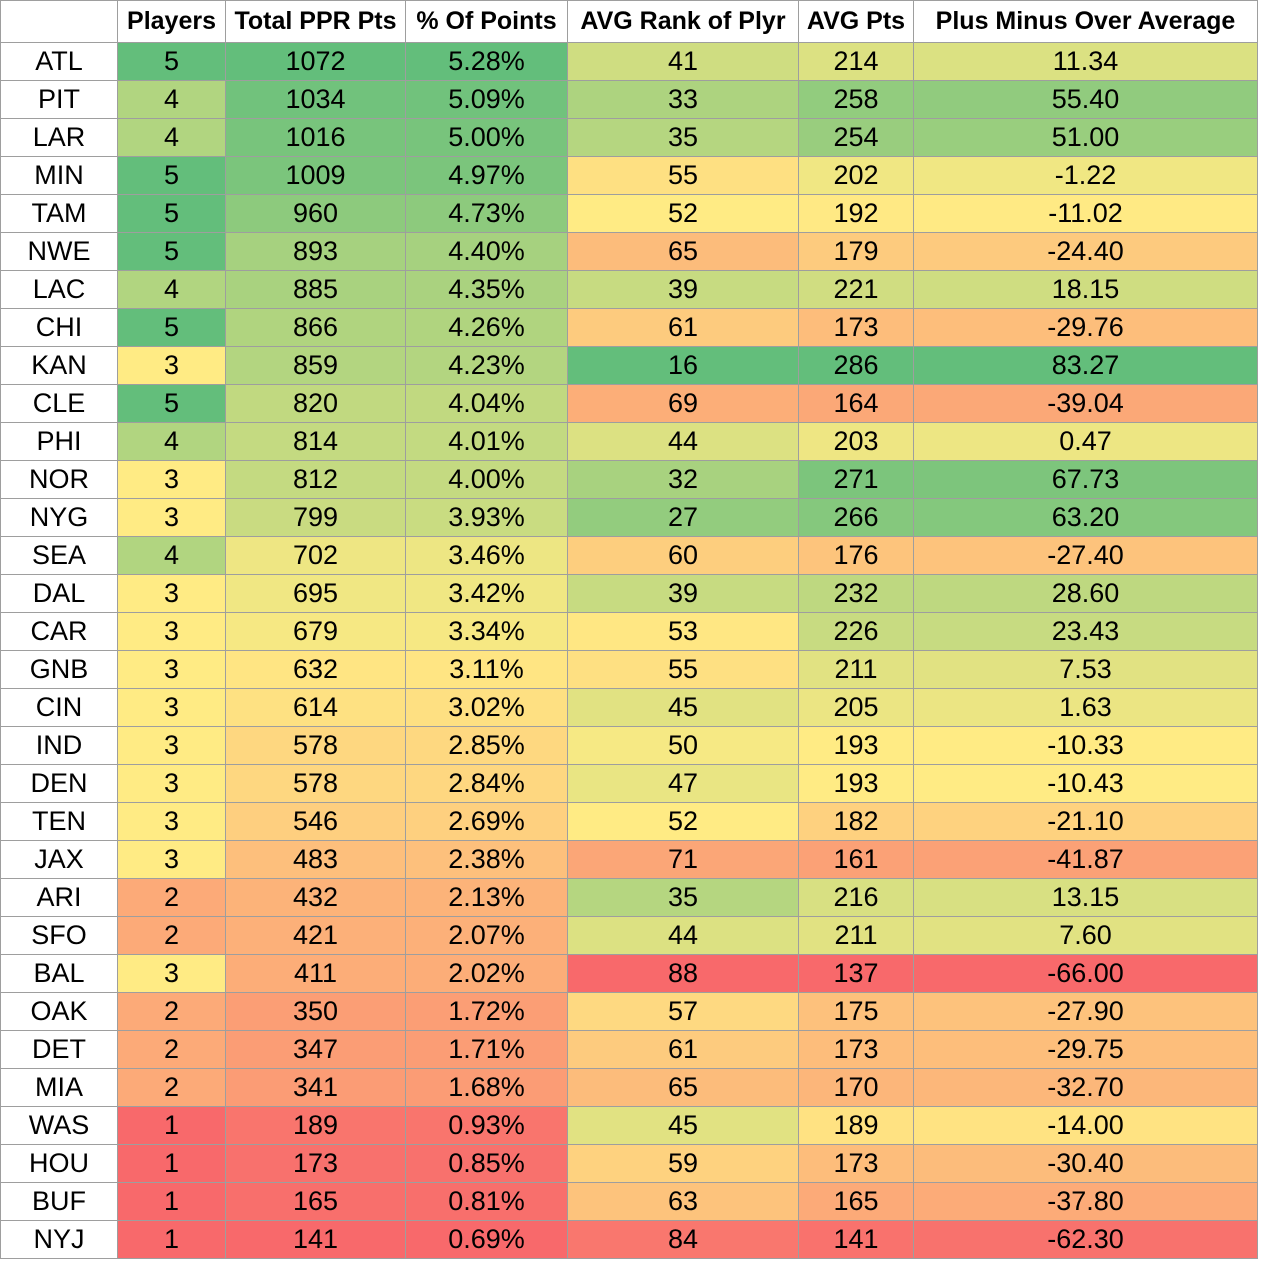 This screenshot has width=1264, height=1264. Describe the element at coordinates (315, 935) in the screenshot. I see `value-cell: 421` at that location.